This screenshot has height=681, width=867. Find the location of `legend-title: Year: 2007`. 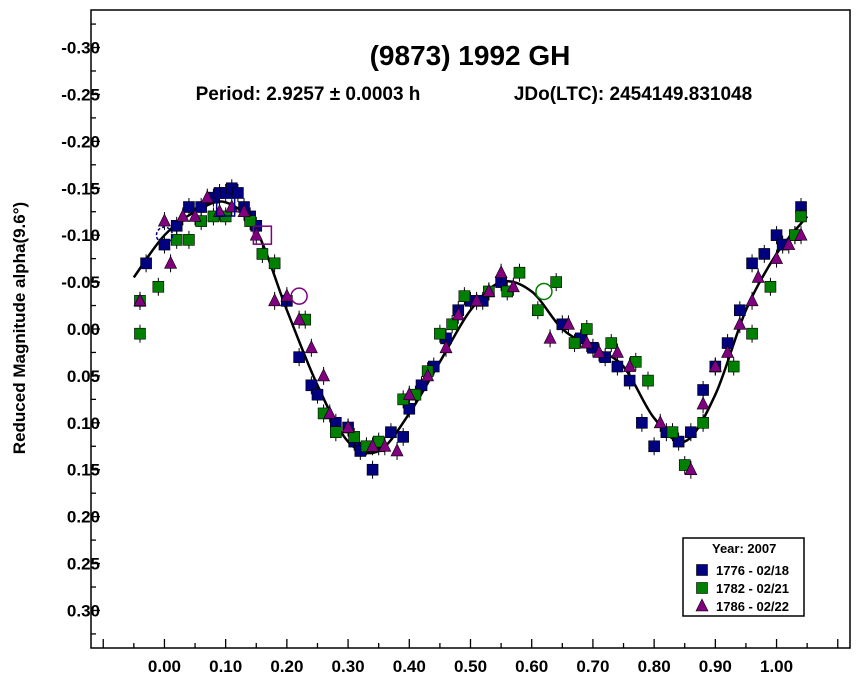

legend-title: Year: 2007 is located at coordinates (744, 548).